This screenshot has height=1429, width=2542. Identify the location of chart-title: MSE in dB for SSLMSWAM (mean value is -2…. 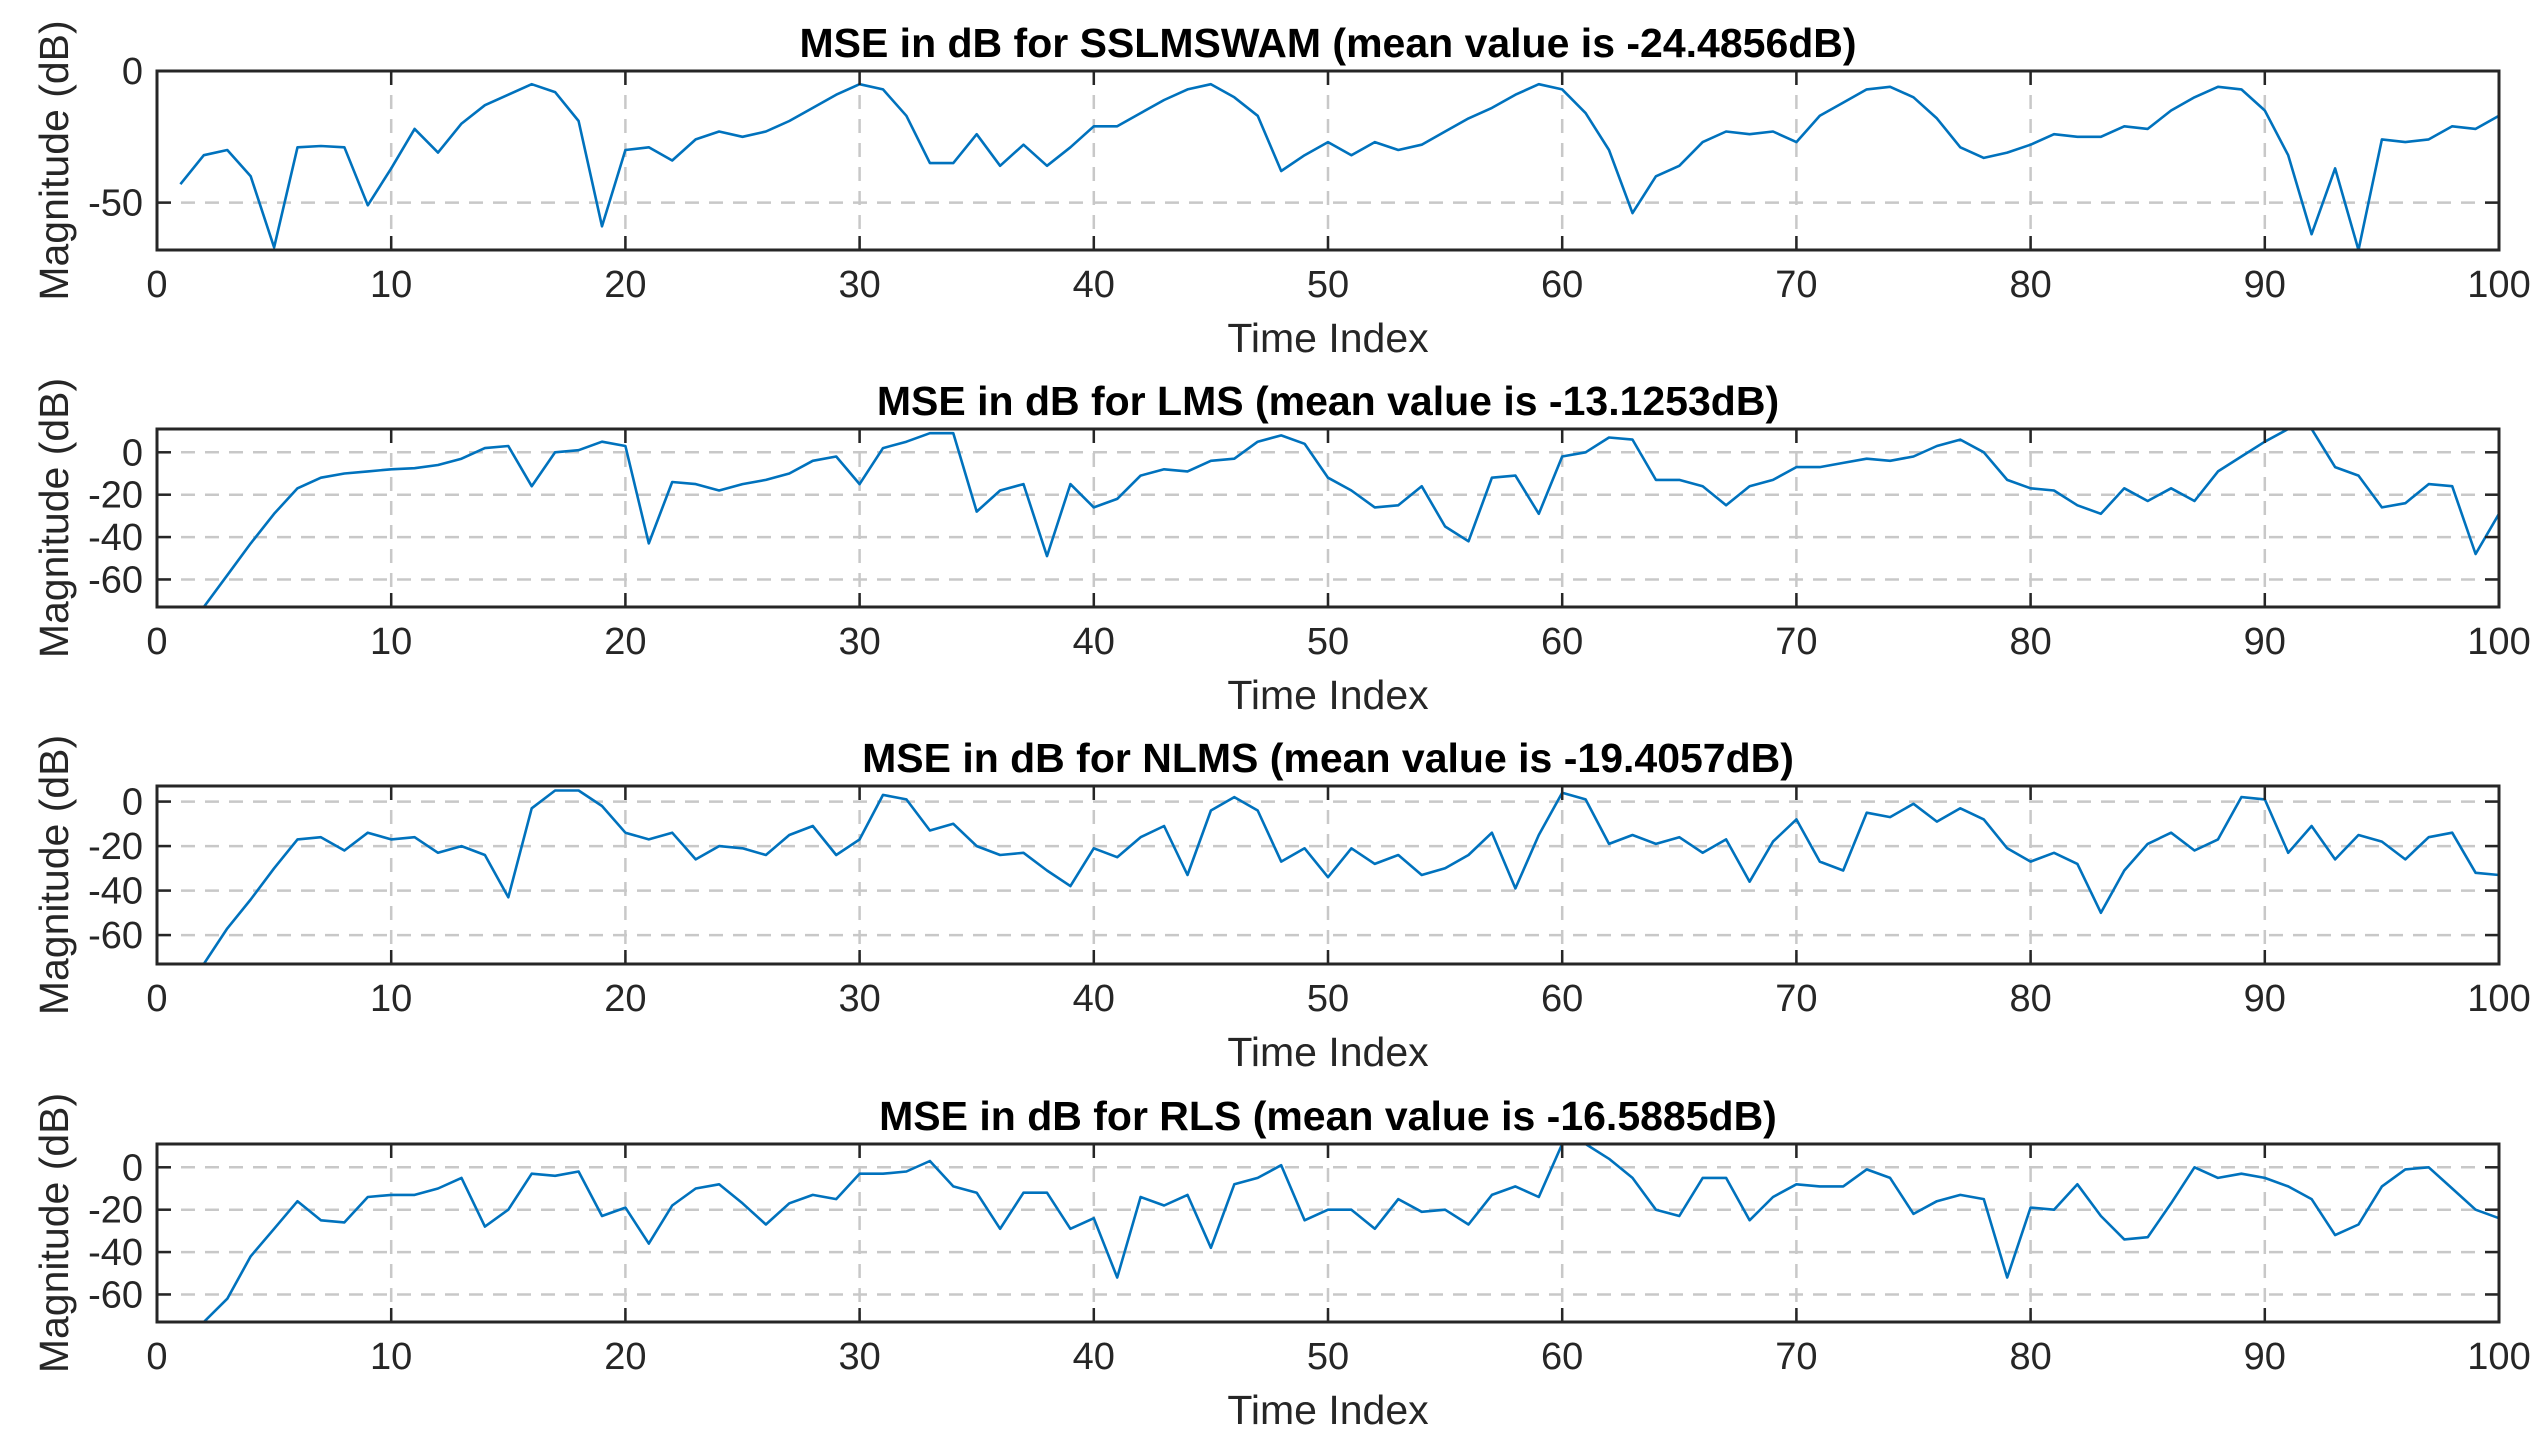
(1327, 43).